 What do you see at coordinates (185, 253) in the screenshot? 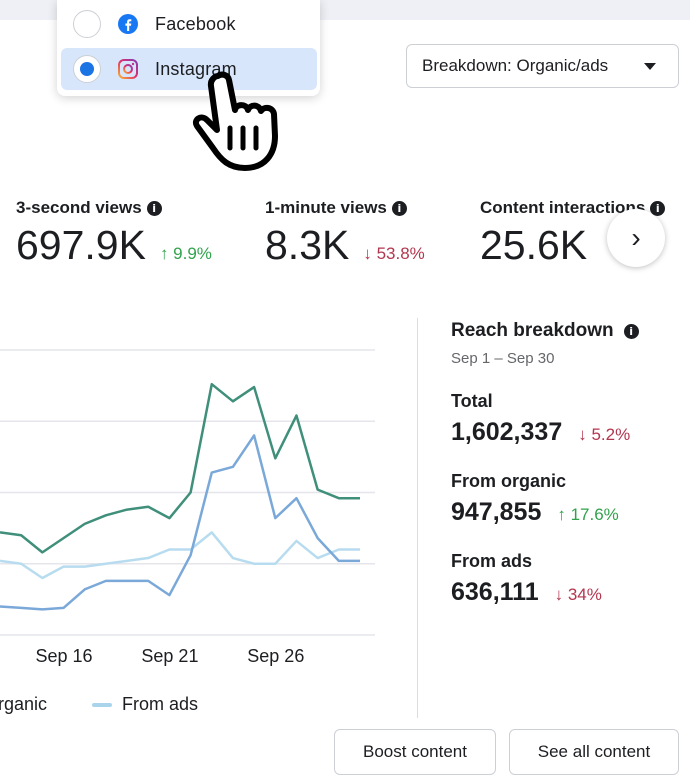
I see `metric-change: ↑ 9.9%` at bounding box center [185, 253].